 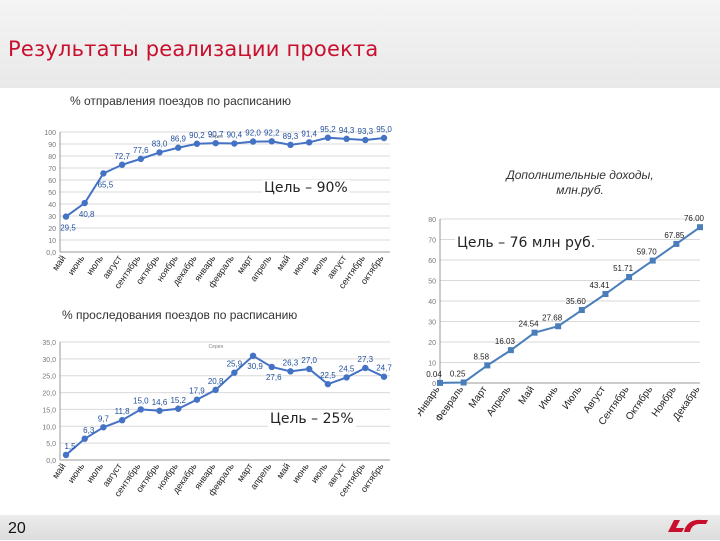 I want to click on data-label: 30,9, so click(x=255, y=366).